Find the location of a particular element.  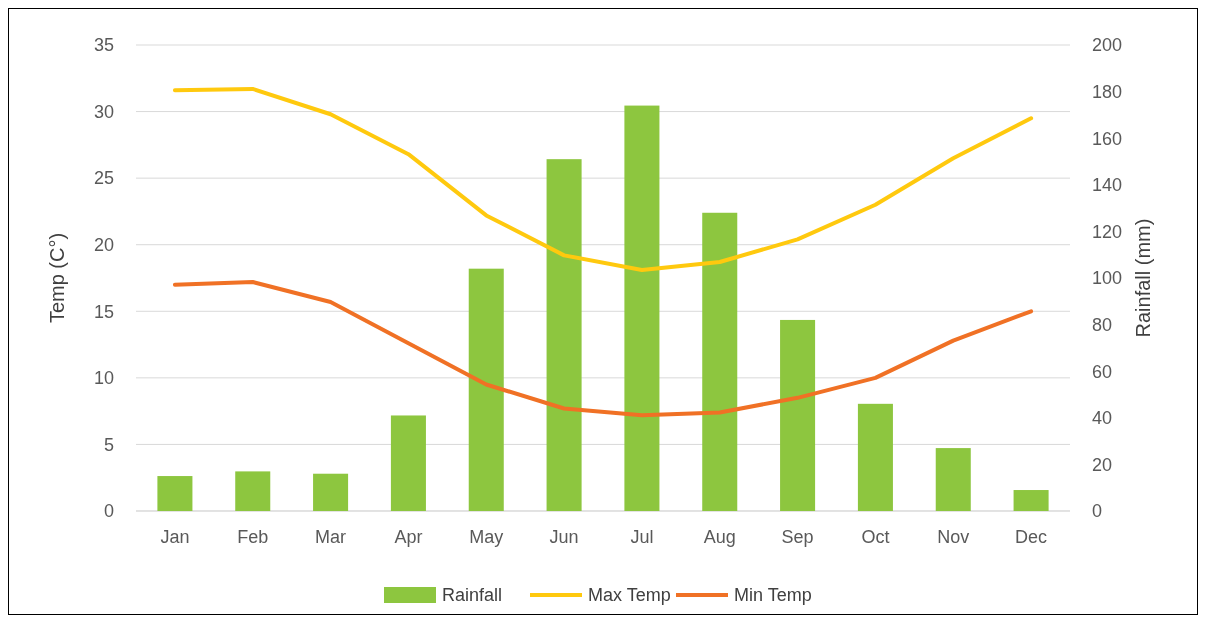

x-tick-label: Jan is located at coordinates (175, 537).